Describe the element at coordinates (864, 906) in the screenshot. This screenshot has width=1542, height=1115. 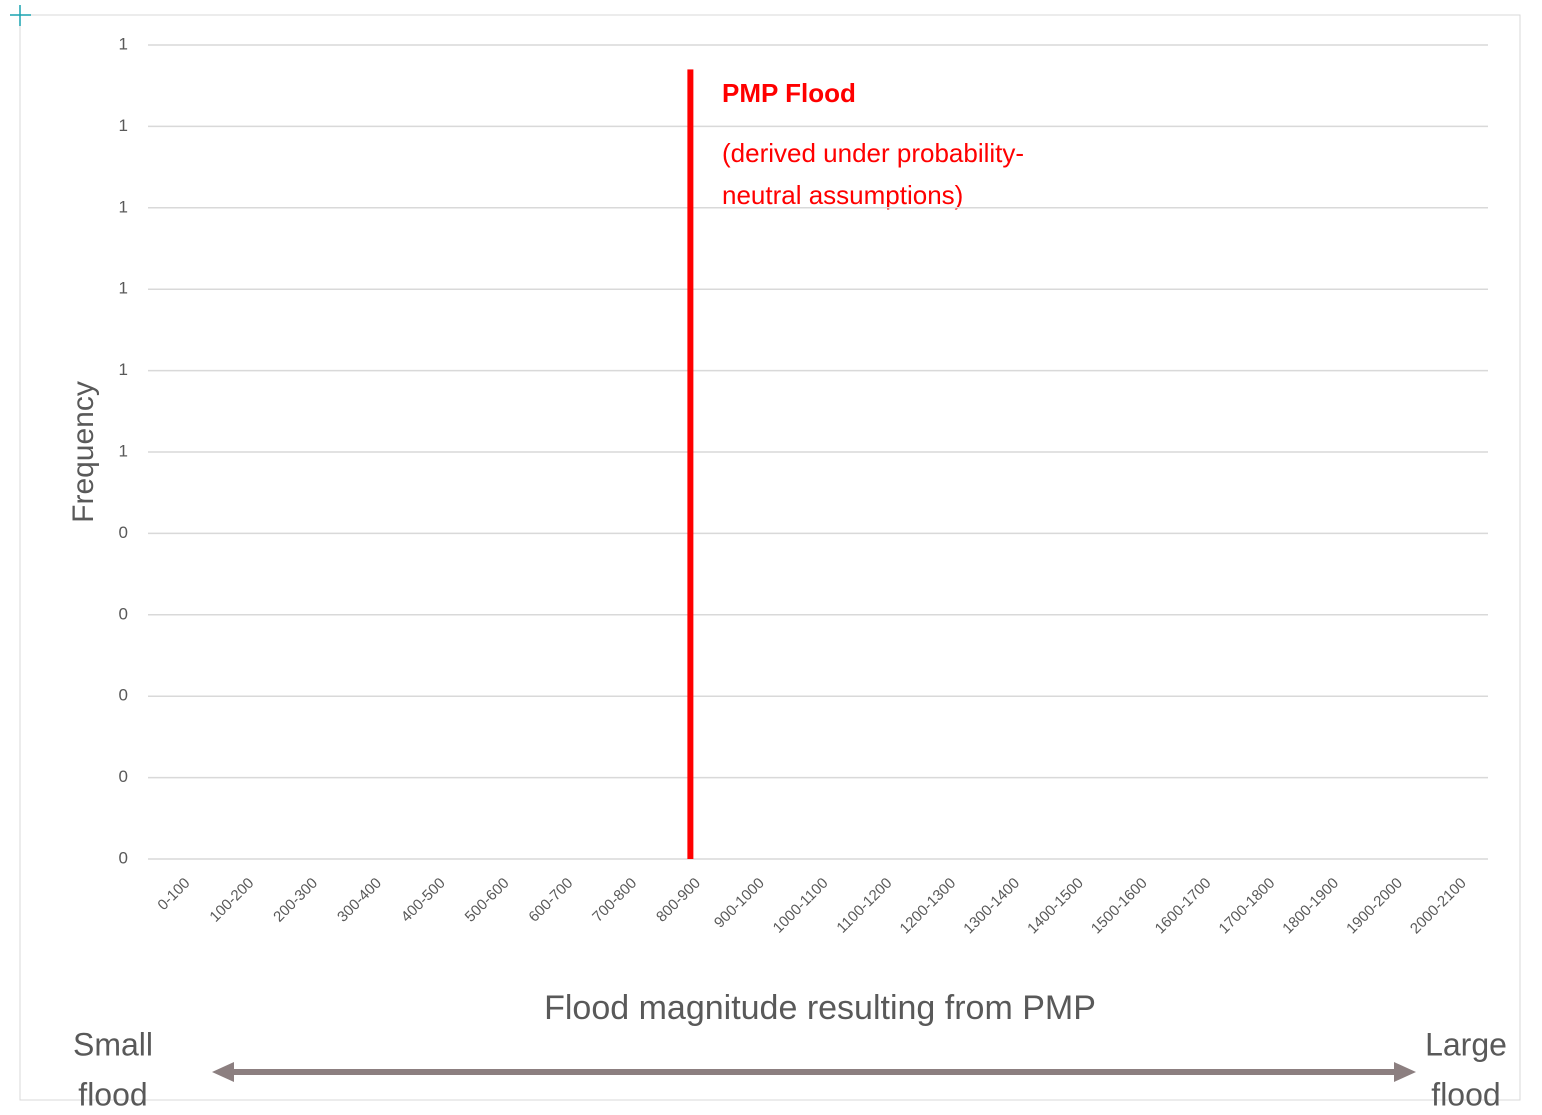
I see `x-tick-label: 1100-1200` at that location.